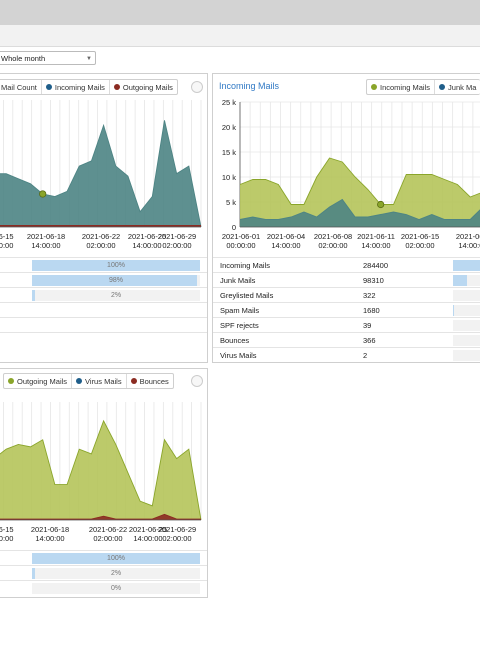  Describe the element at coordinates (376, 236) in the screenshot. I see `x-tick-label: 2021-06-11` at that location.